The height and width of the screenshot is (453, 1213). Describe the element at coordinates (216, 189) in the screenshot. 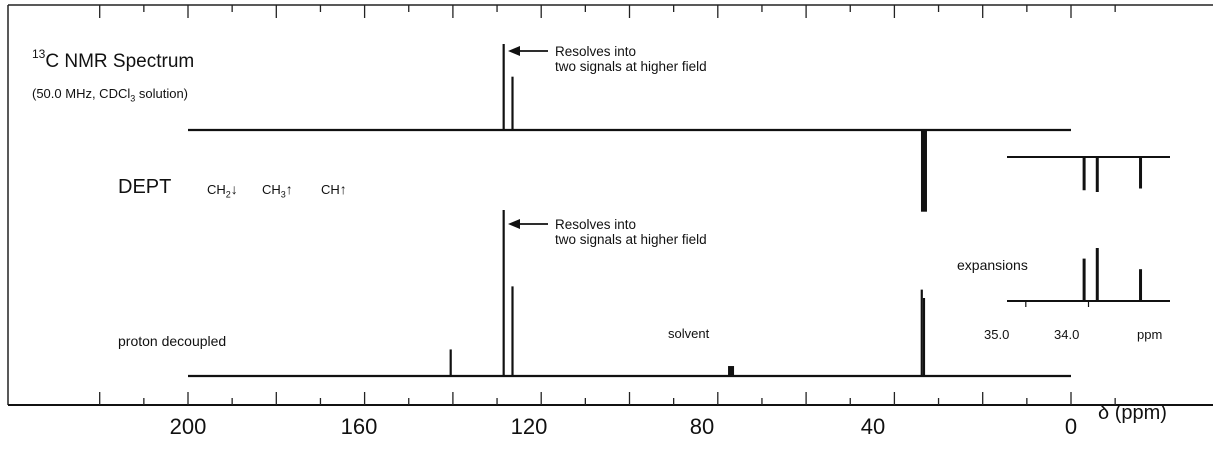

I see `dept-legend-ch2-prefix: CH` at that location.